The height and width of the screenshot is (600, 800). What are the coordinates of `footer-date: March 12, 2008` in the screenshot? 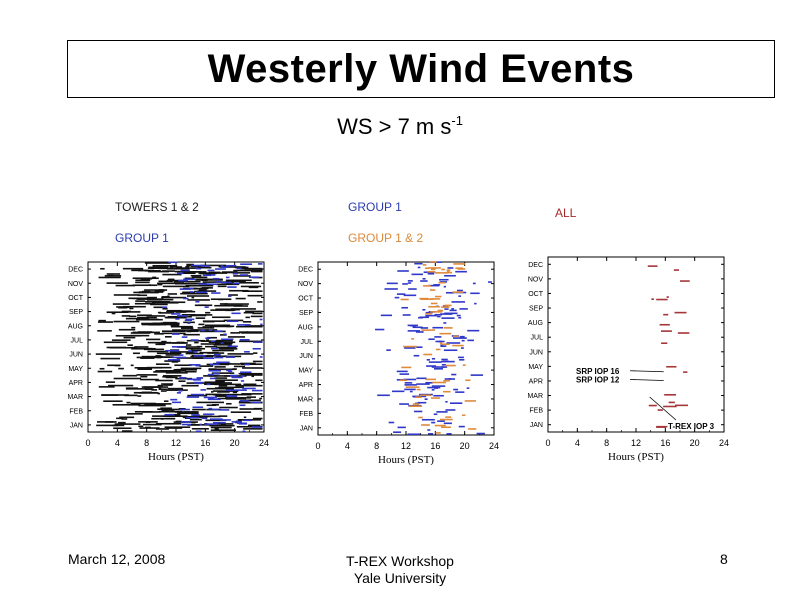 It's located at (117, 559).